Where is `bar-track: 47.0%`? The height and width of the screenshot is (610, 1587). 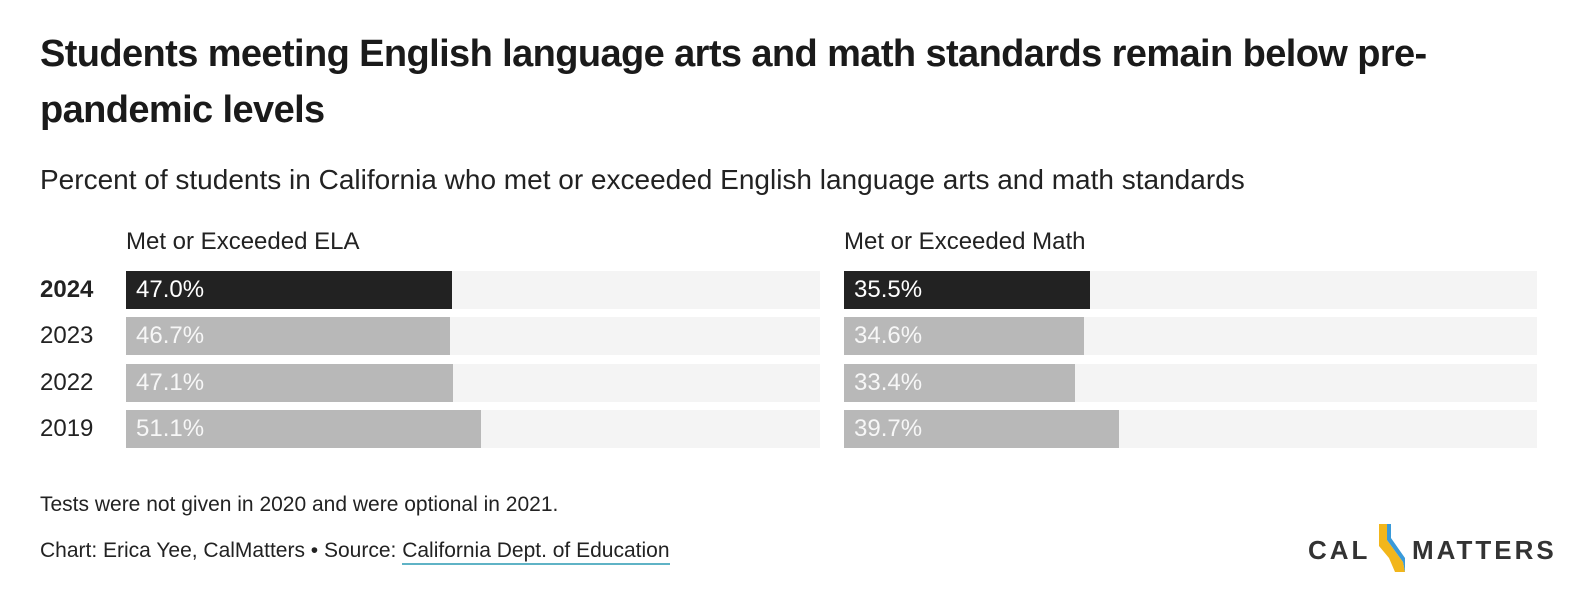
bar-track: 47.0% is located at coordinates (473, 290).